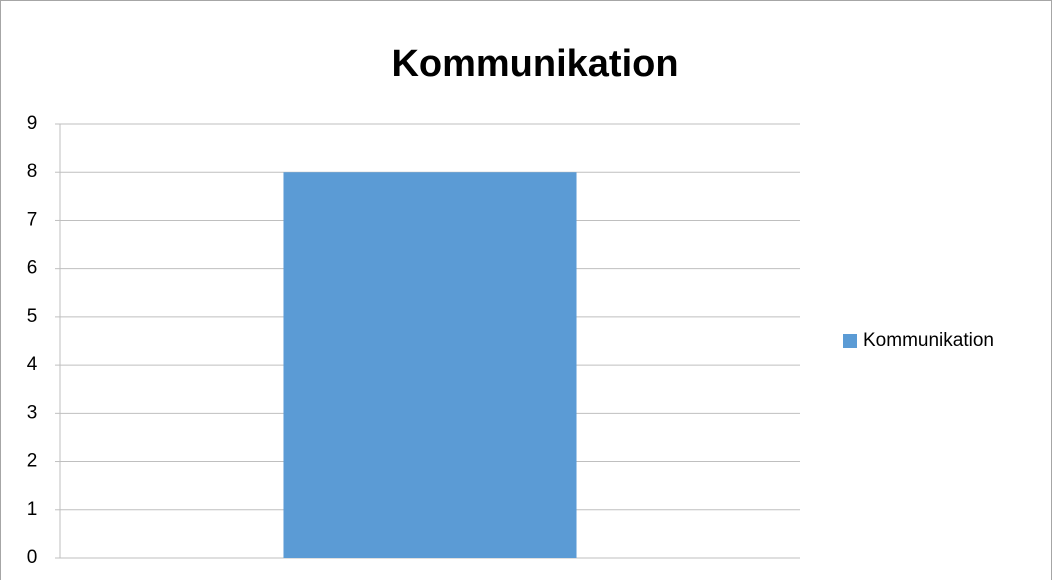 The width and height of the screenshot is (1052, 580). I want to click on y-tick-label: 6, so click(32, 268).